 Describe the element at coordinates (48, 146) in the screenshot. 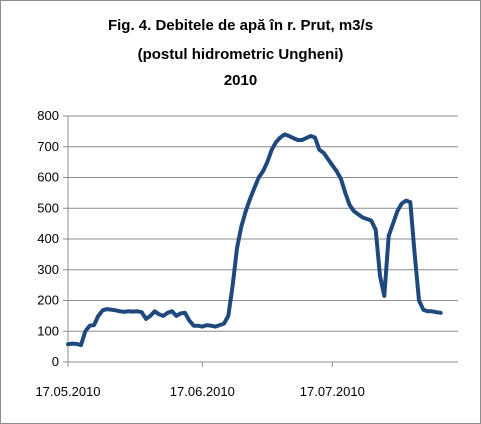

I see `y-tick-label: 700` at that location.